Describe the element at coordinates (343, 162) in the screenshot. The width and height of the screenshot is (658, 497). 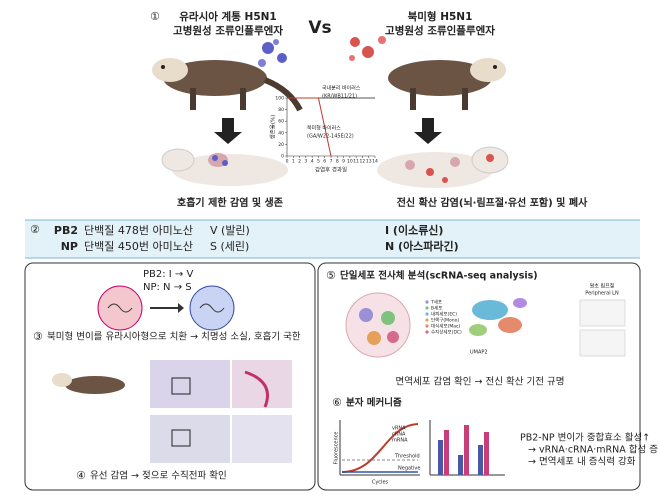
I see `x-tick-label: 9` at that location.